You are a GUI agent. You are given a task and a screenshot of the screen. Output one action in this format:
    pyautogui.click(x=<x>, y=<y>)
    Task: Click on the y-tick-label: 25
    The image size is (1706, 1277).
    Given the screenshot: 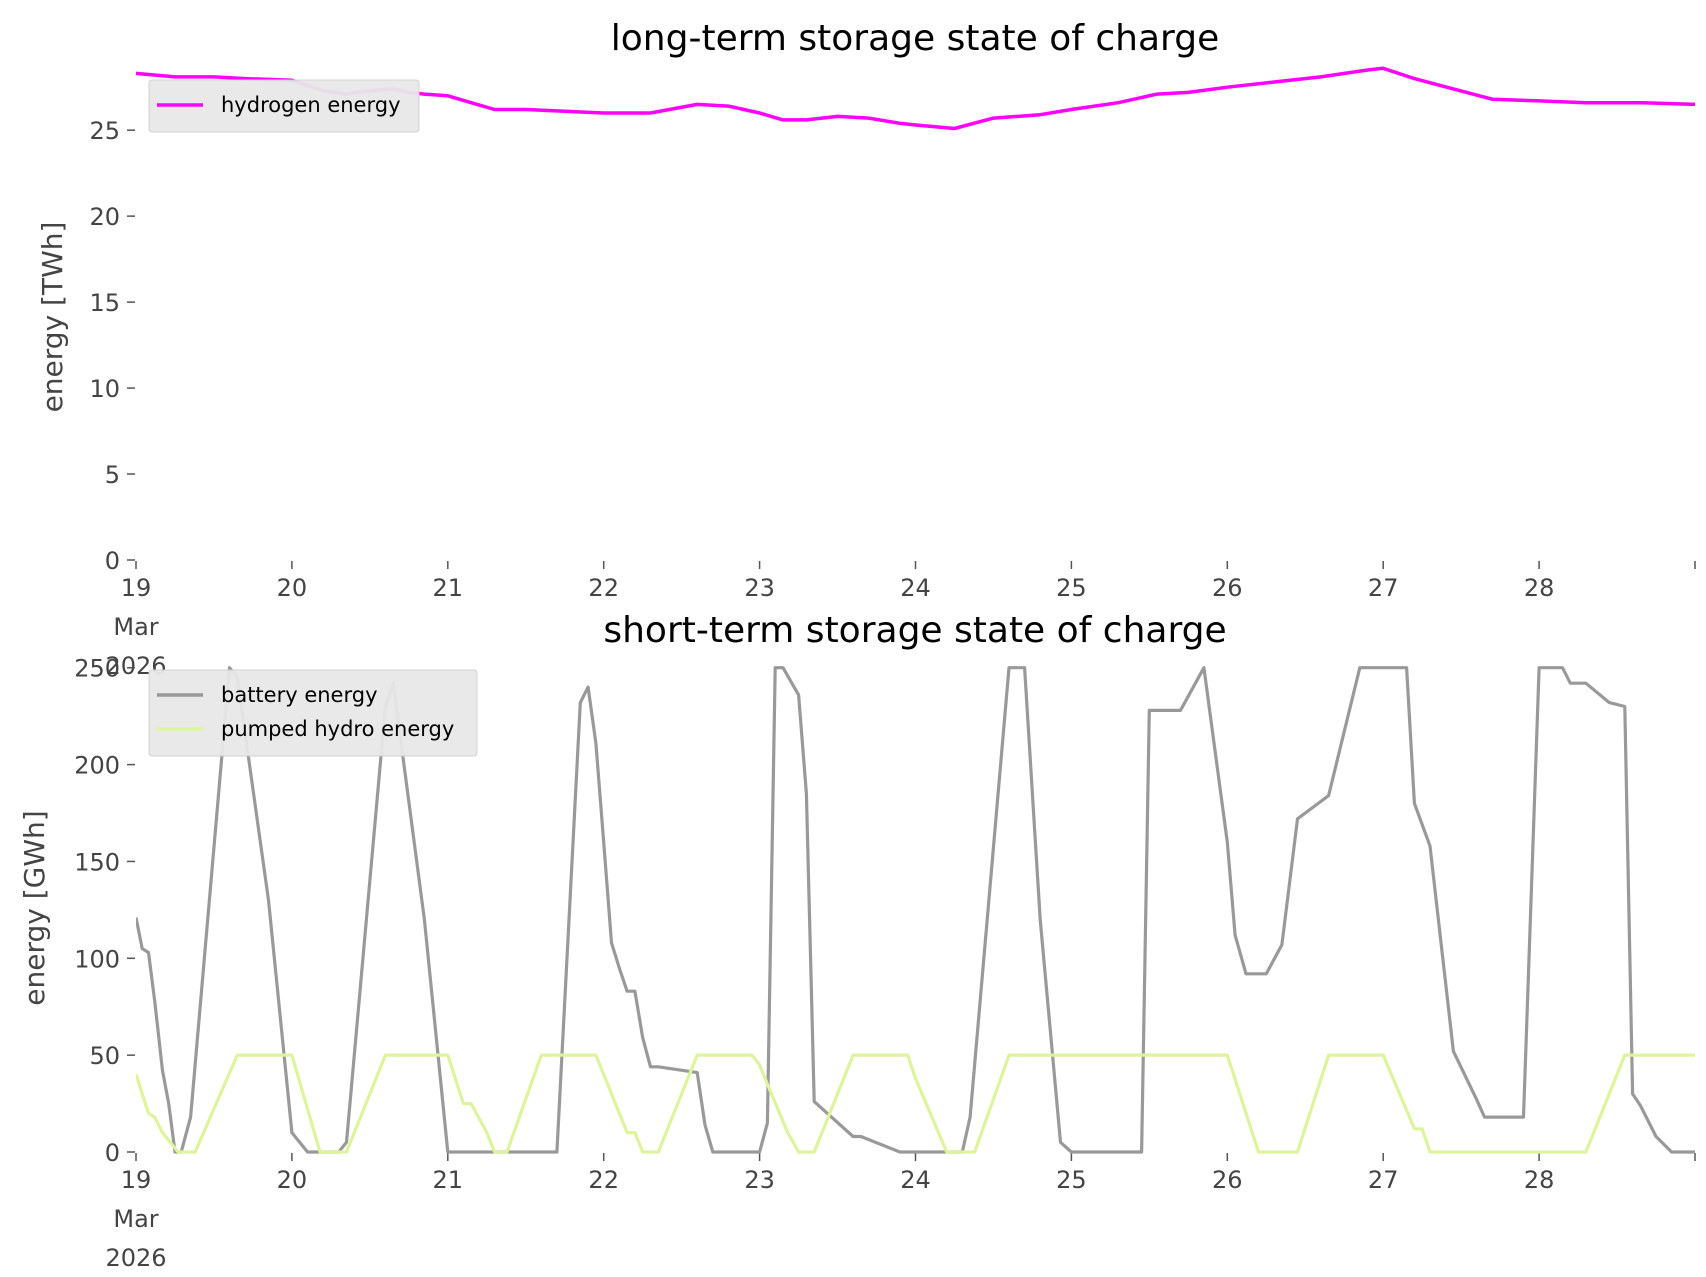 What is the action you would take?
    pyautogui.click(x=104, y=131)
    